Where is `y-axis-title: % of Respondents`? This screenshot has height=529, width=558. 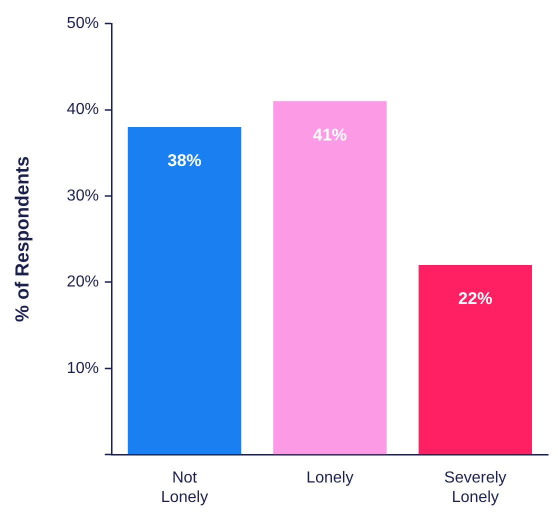 y-axis-title: % of Respondents is located at coordinates (23, 239).